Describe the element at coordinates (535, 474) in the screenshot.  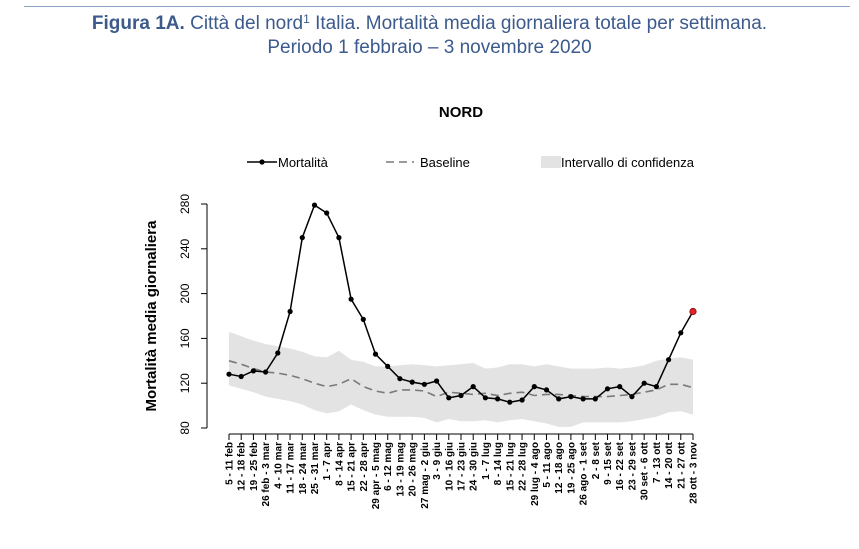
I see `x-tick-label: 29 lug - 4 ago` at that location.